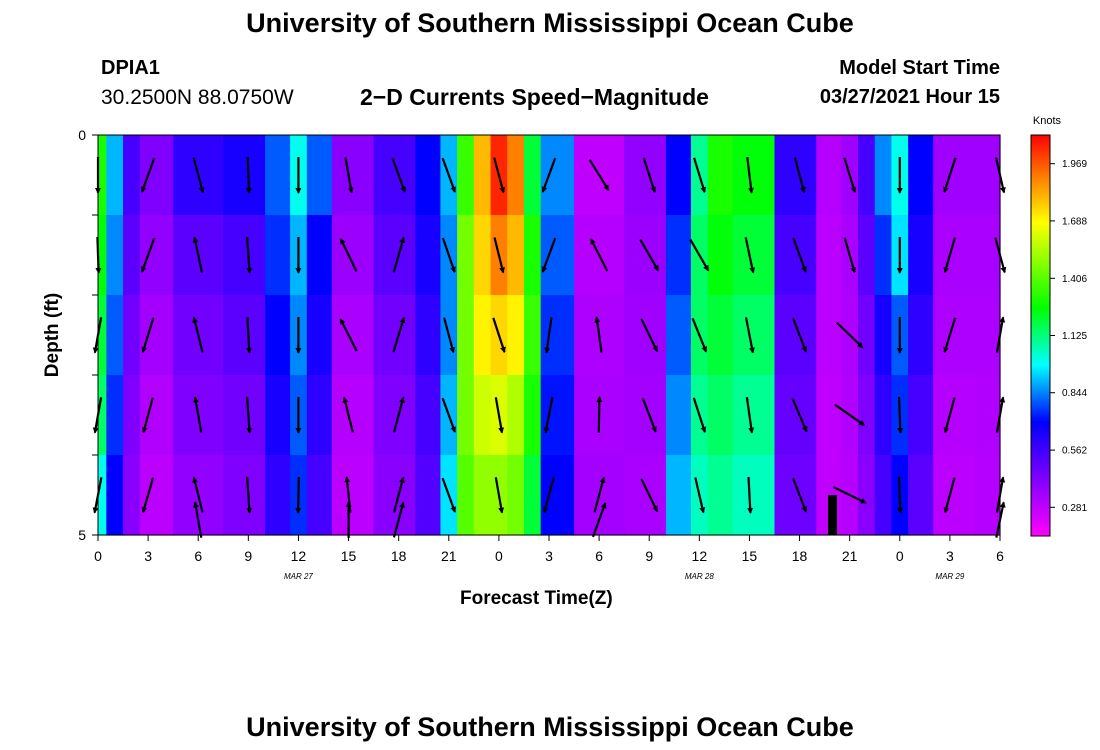  Describe the element at coordinates (909, 97) in the screenshot. I see `model-start-time: 03/27/2021 Hour 15` at that location.